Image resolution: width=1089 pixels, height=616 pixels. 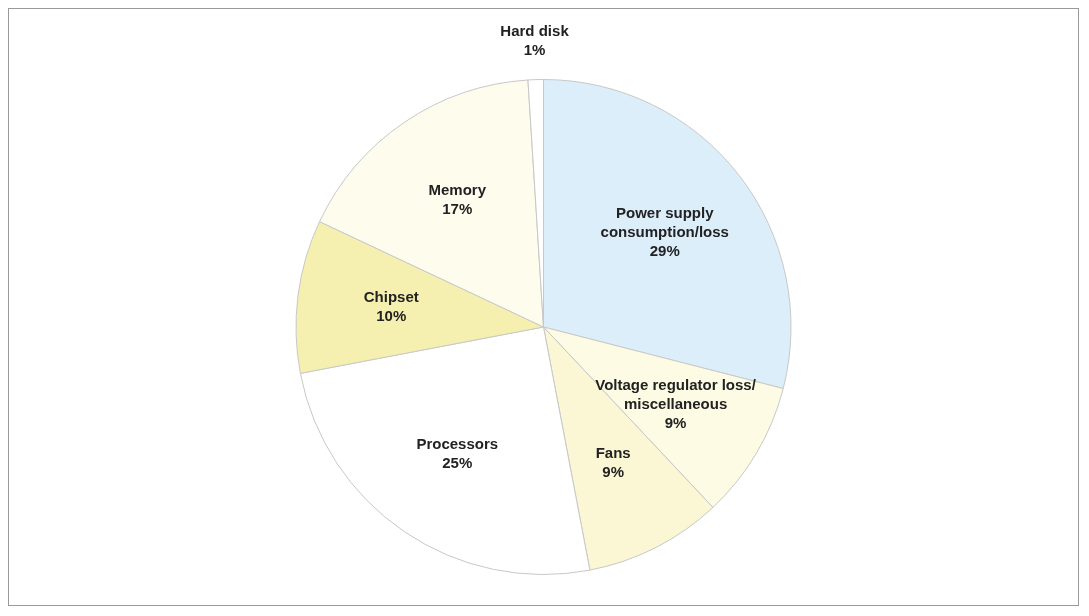 What do you see at coordinates (535, 31) in the screenshot?
I see `slice-label: Hard disk` at bounding box center [535, 31].